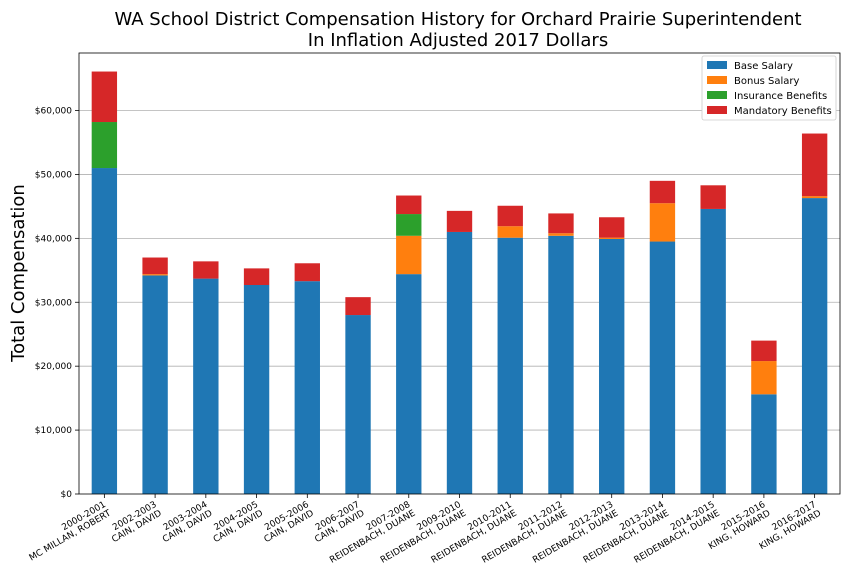 The width and height of the screenshot is (864, 576). I want to click on legend-label: Mandatory Benefits, so click(783, 111).